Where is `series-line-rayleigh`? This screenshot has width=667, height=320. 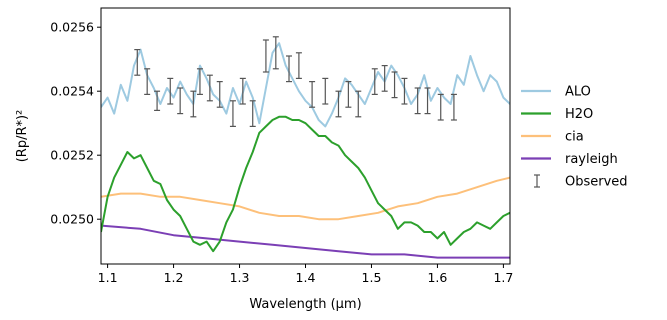
series-line-rayleigh is located at coordinates (305, 241).